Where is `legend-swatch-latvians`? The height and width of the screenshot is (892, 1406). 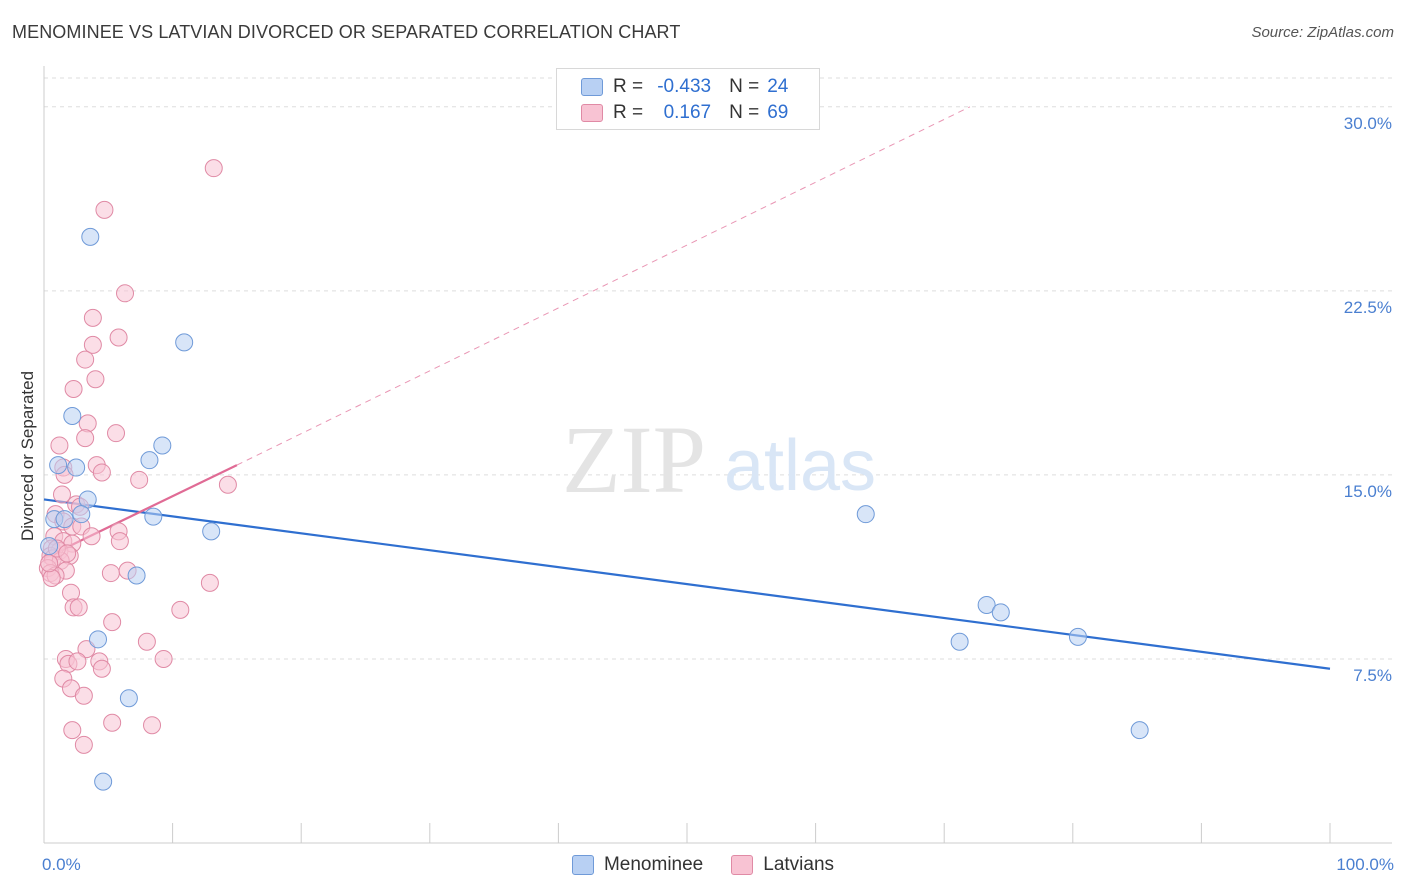 legend-swatch-latvians is located at coordinates (592, 113).